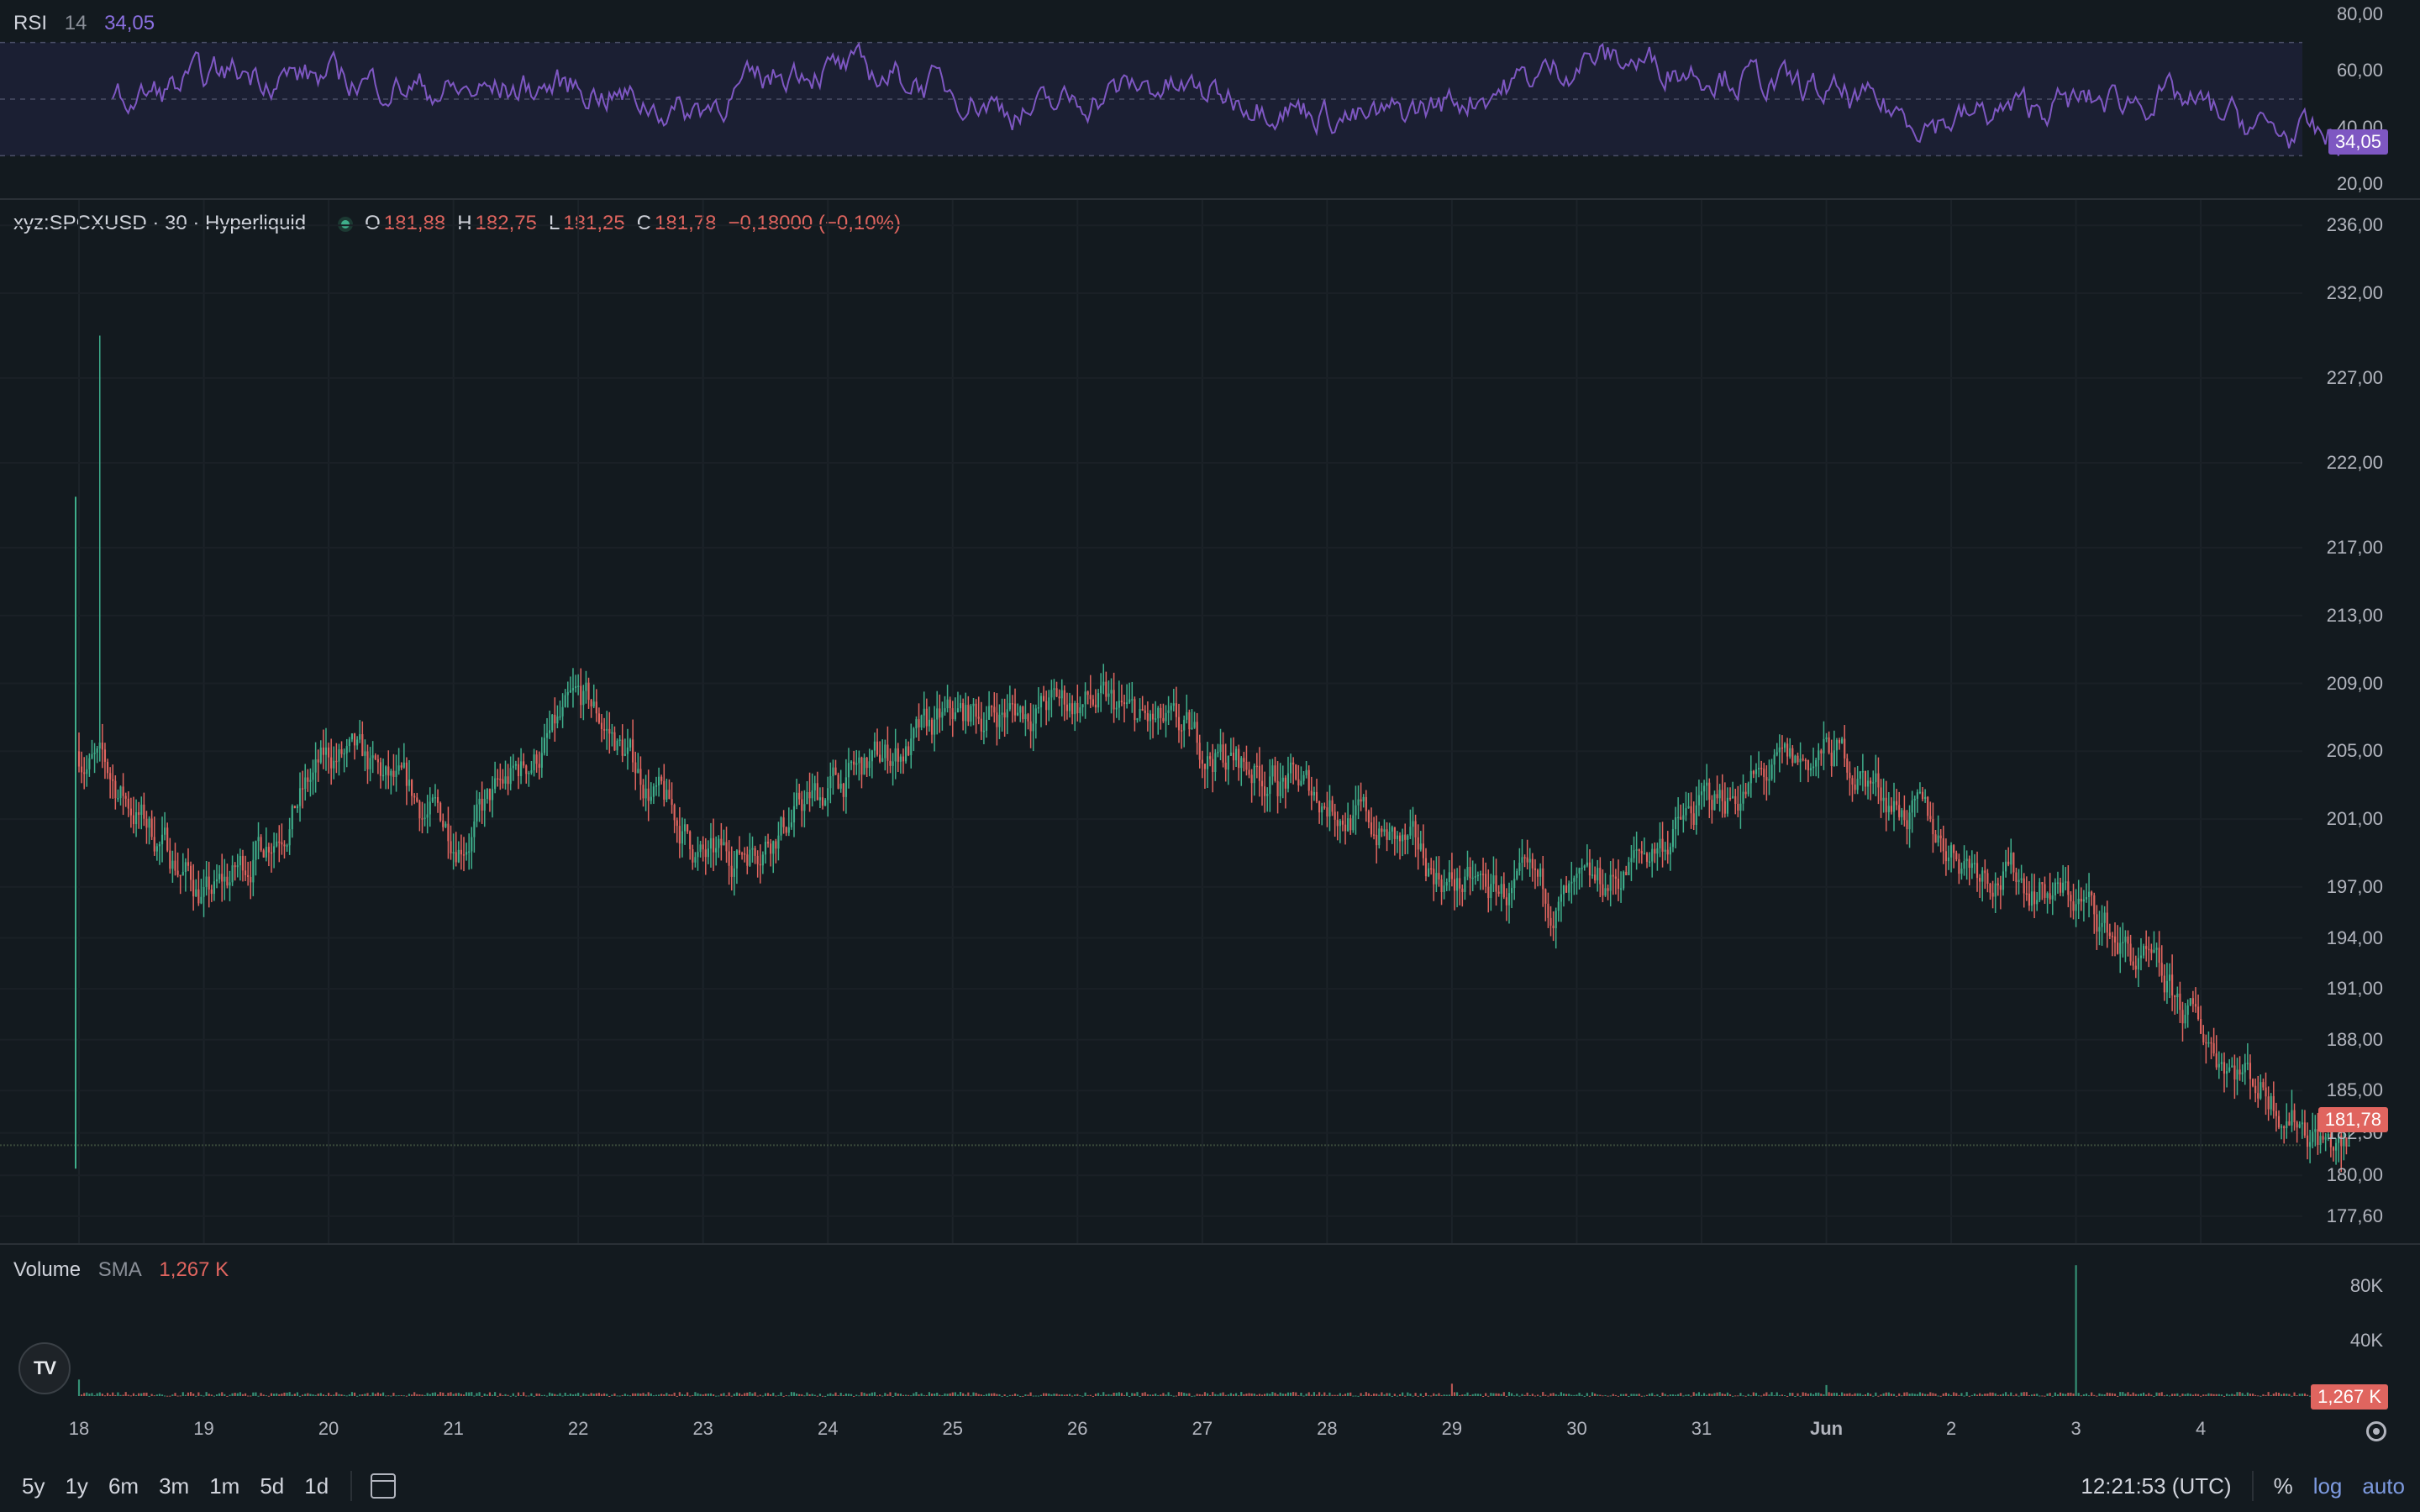  What do you see at coordinates (2243, 1486) in the screenshot?
I see `right-controls: 12:21:53 (UTC) % log auto` at bounding box center [2243, 1486].